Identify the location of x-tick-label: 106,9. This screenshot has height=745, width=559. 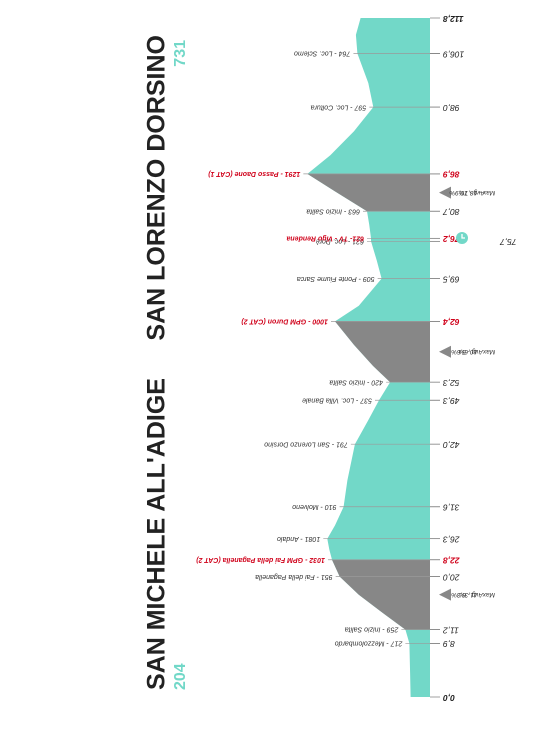
(454, 54).